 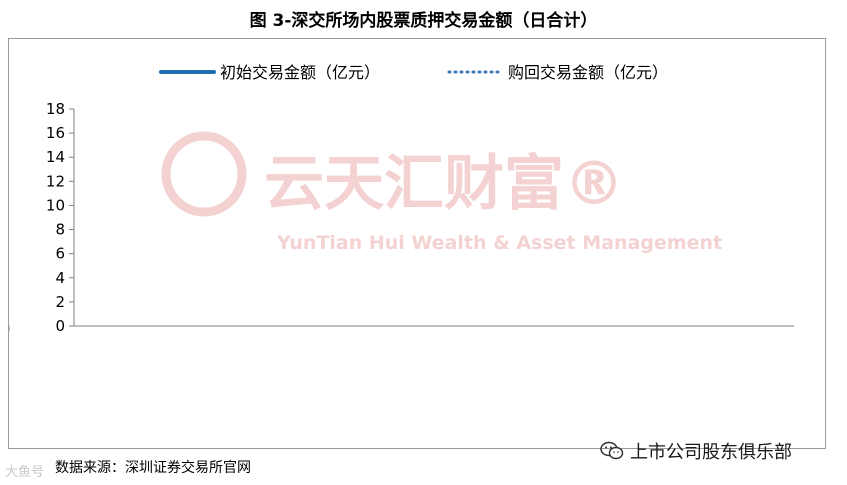 I want to click on watermark-main-text: 云天汇财富®, so click(x=444, y=184).